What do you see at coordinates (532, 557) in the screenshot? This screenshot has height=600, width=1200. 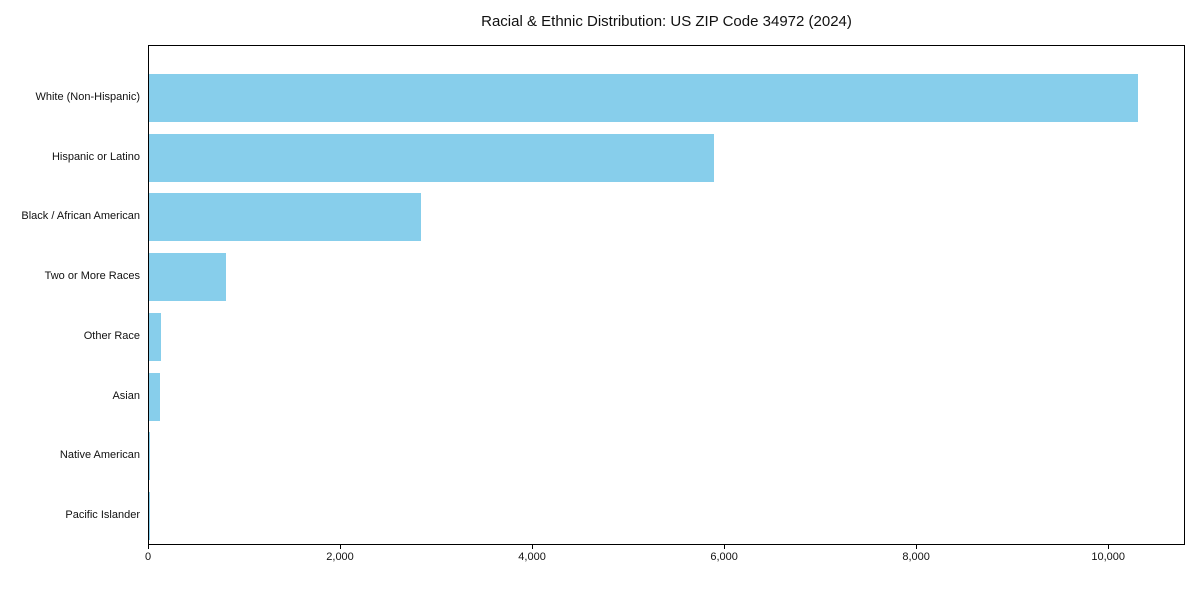 I see `x-tick-label-2: 4,000` at bounding box center [532, 557].